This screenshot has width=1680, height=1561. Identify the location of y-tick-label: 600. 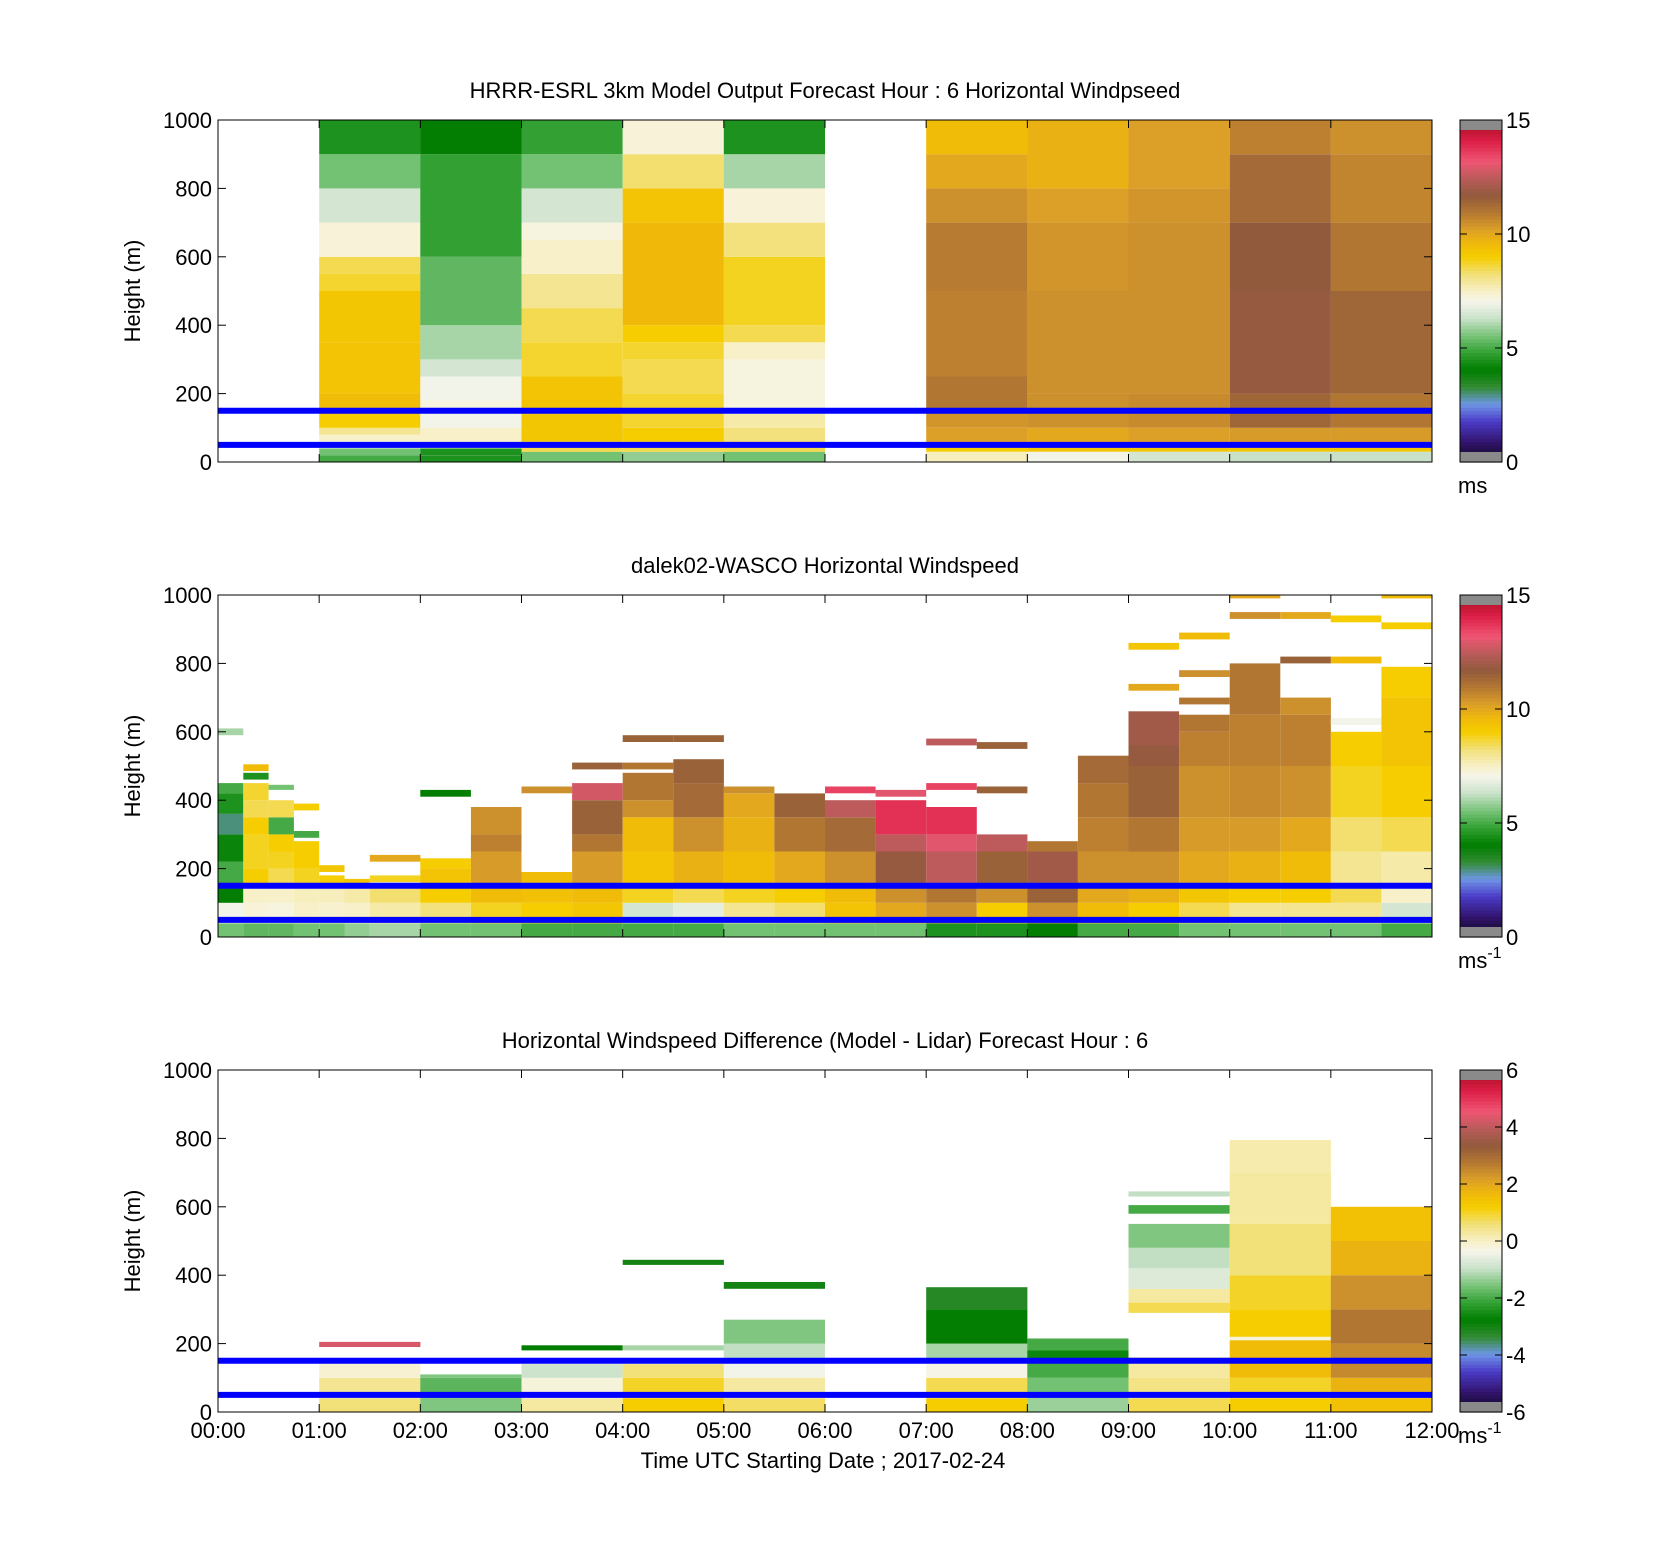
(193, 732).